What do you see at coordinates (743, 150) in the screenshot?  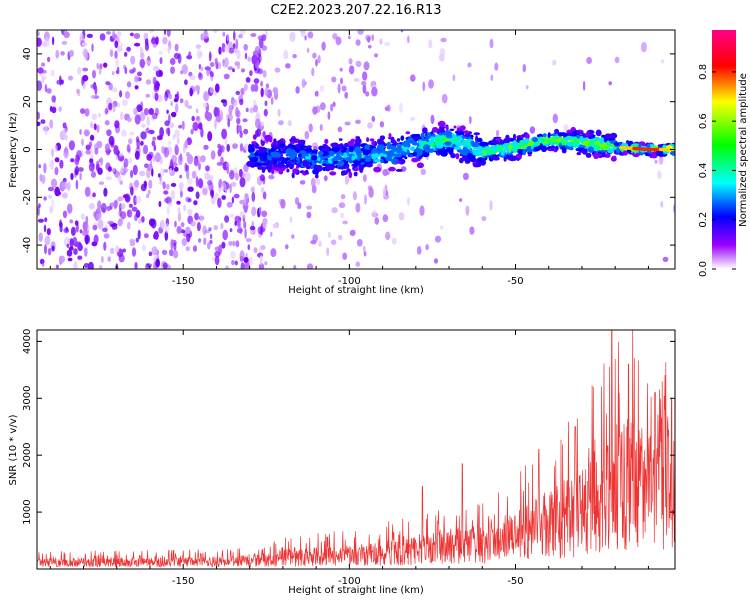 I see `colorbar-label: Normalized spectral amplitude` at bounding box center [743, 150].